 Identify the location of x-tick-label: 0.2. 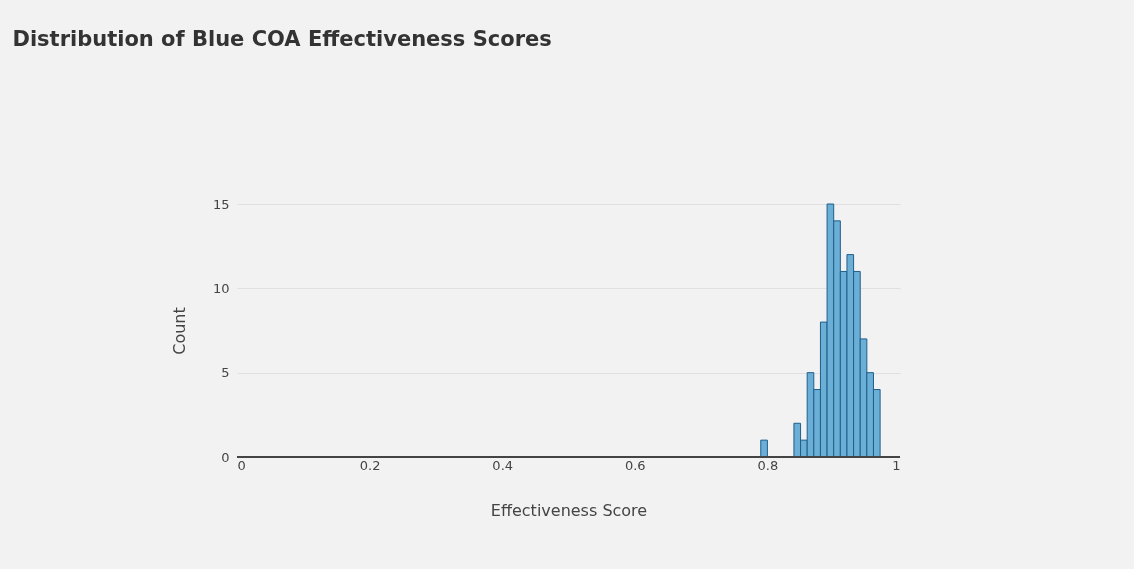
(370, 465).